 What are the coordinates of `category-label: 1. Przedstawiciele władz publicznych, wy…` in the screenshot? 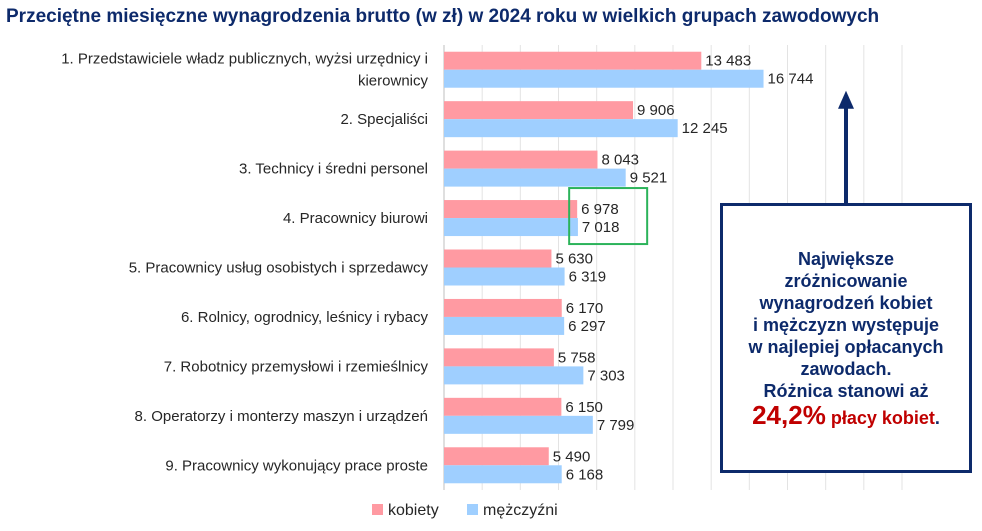 It's located at (244, 59).